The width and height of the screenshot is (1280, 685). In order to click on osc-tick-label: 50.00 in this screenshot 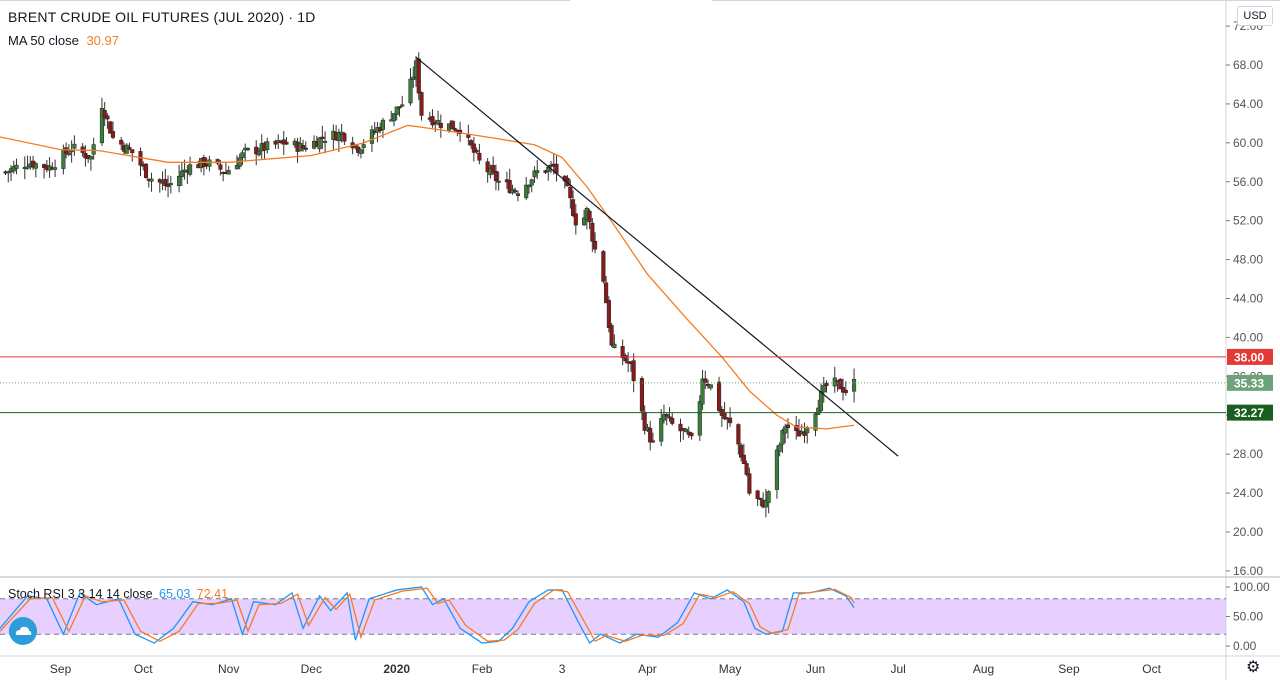, I will do `click(1248, 617)`.